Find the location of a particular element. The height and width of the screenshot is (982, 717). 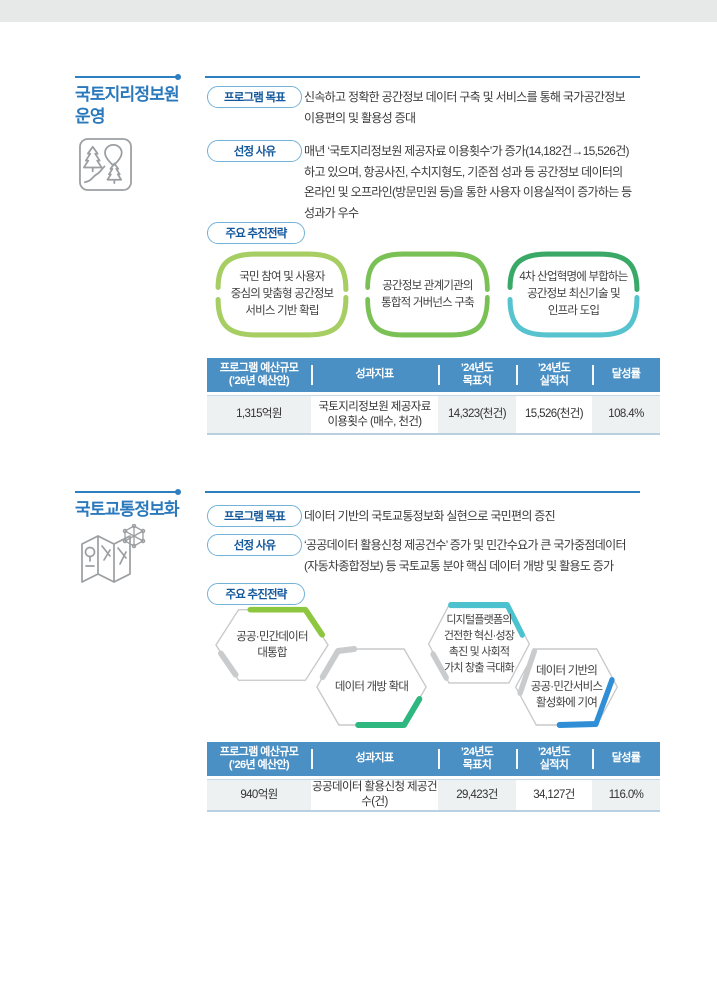

strategy-text: 데이터 개방 확대 is located at coordinates (371, 687).